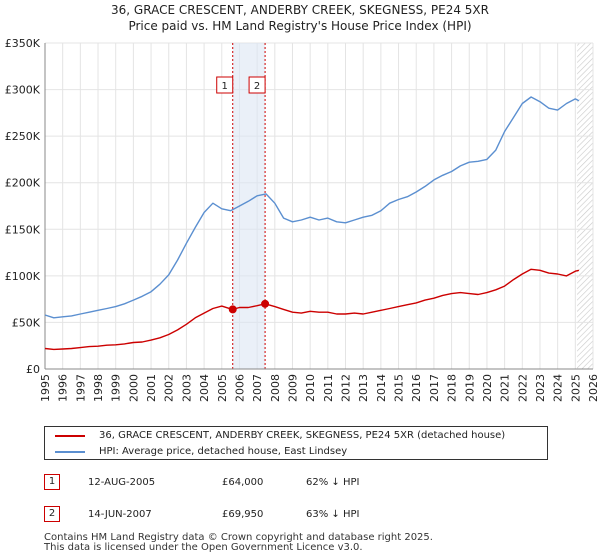 This screenshot has width=600, height=560. I want to click on x-tick-label: 2002, so click(169, 388).